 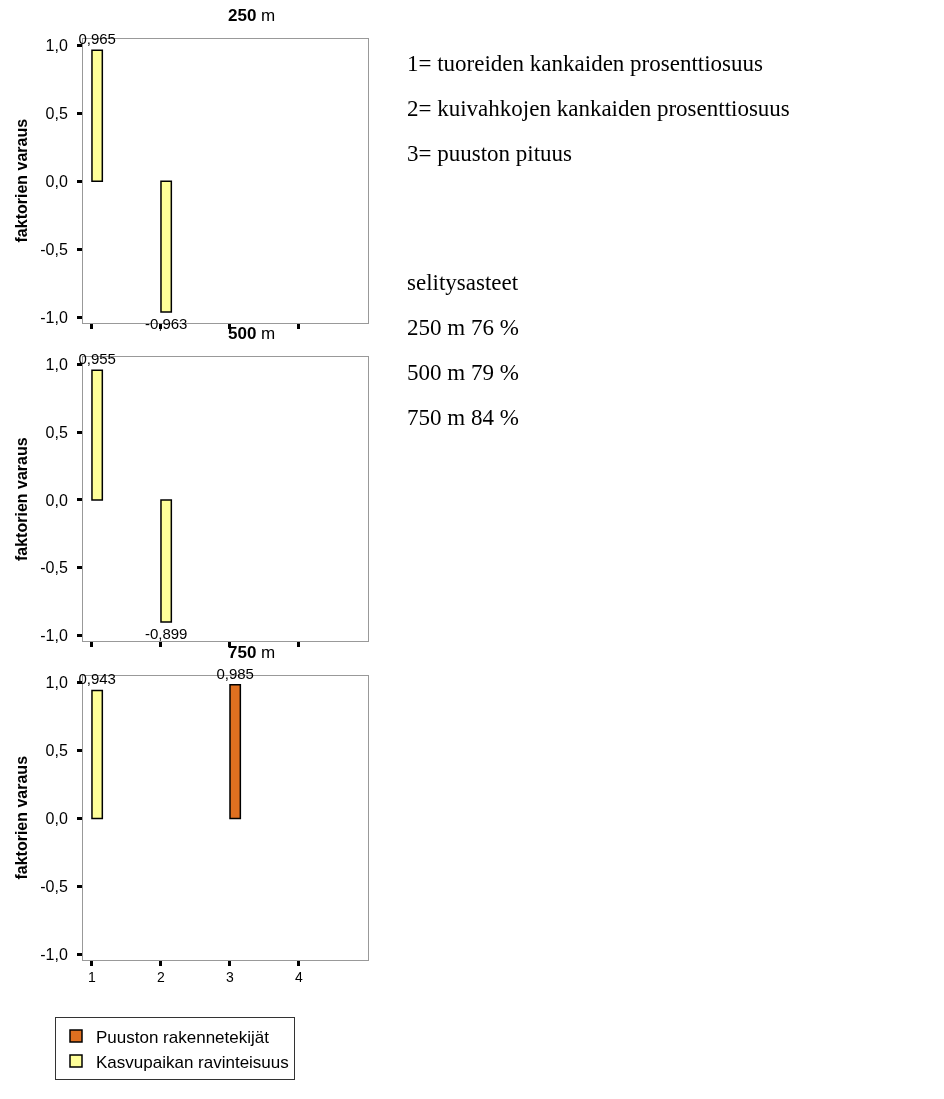 What do you see at coordinates (299, 977) in the screenshot?
I see `x-tick-label: 4` at bounding box center [299, 977].